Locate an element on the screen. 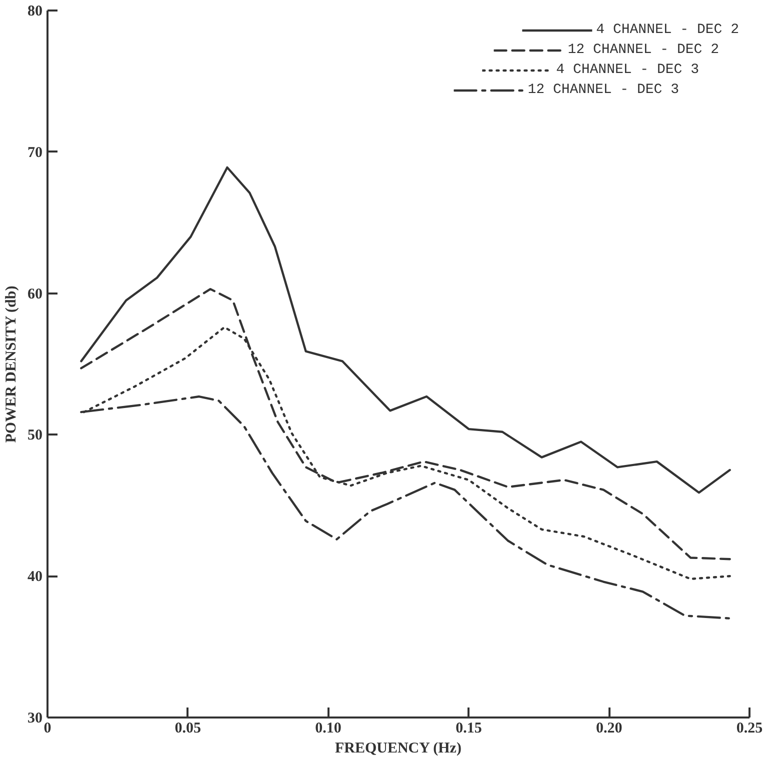  legend-label: 4 CHANNEL - DEC 2 is located at coordinates (667, 30).